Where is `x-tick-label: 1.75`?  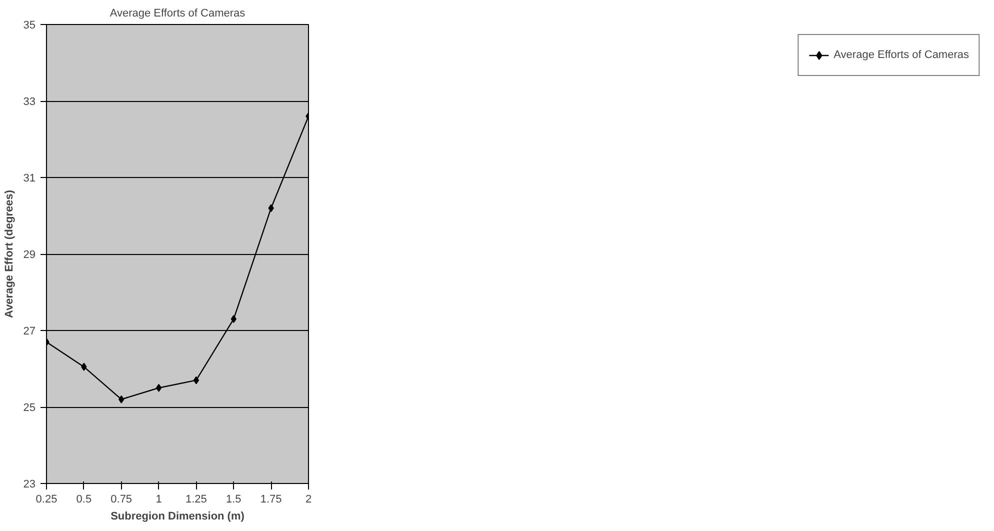 x-tick-label: 1.75 is located at coordinates (271, 500).